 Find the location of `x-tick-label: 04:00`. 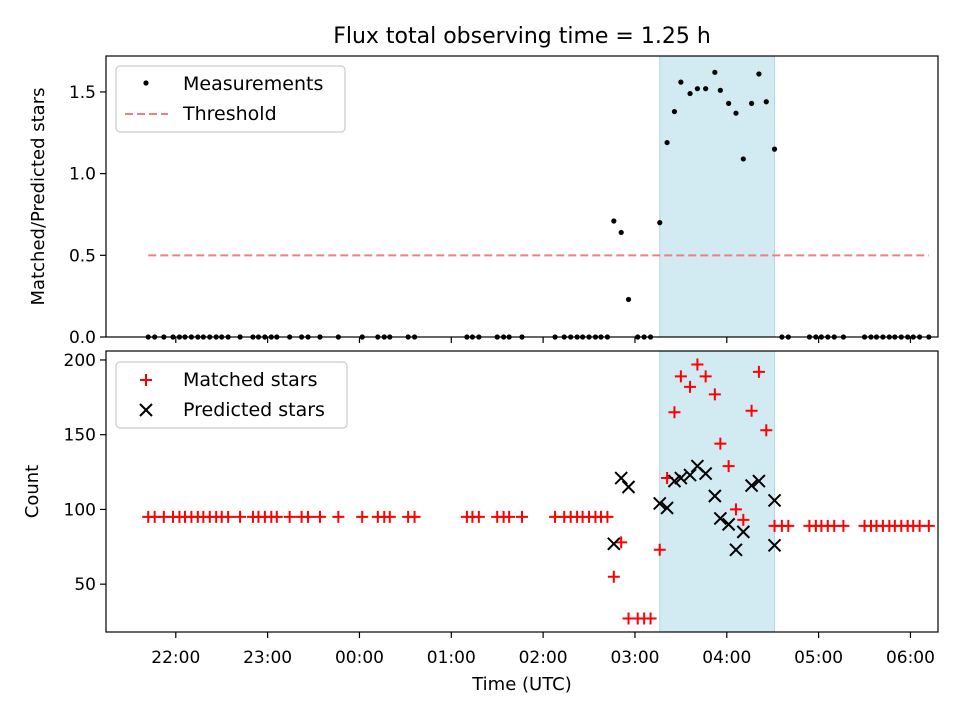

x-tick-label: 04:00 is located at coordinates (726, 658).